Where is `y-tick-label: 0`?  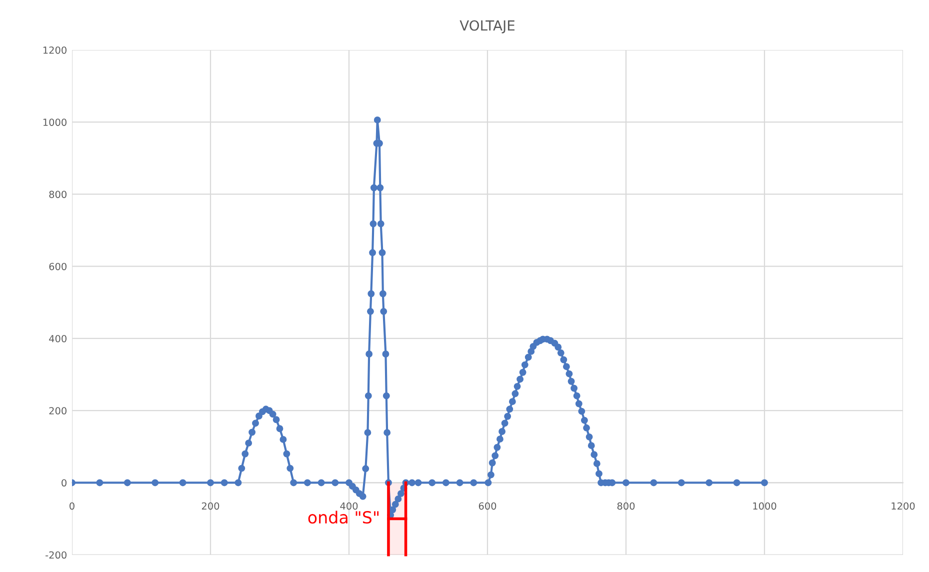
y-tick-label: 0 is located at coordinates (64, 483).